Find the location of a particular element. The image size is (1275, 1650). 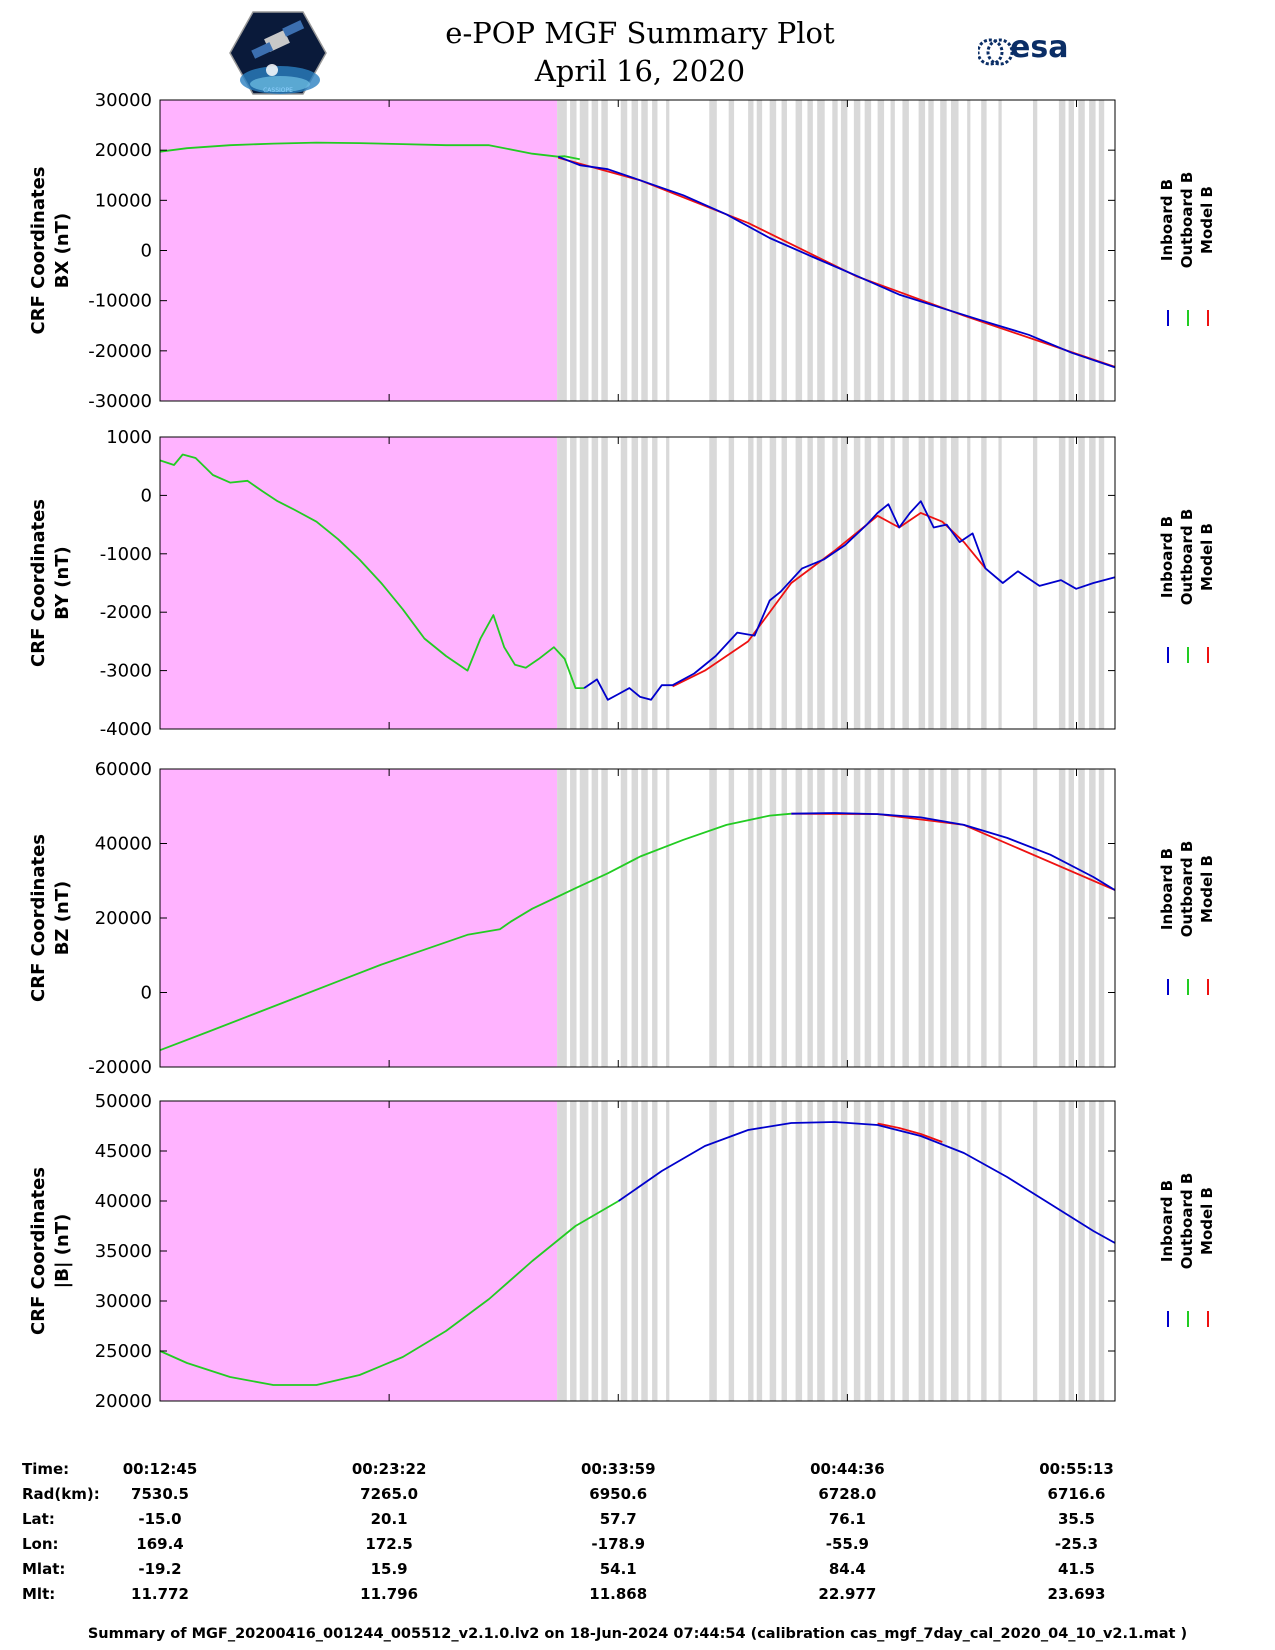

ephemeris-cell: -25.3 is located at coordinates (1076, 1544).